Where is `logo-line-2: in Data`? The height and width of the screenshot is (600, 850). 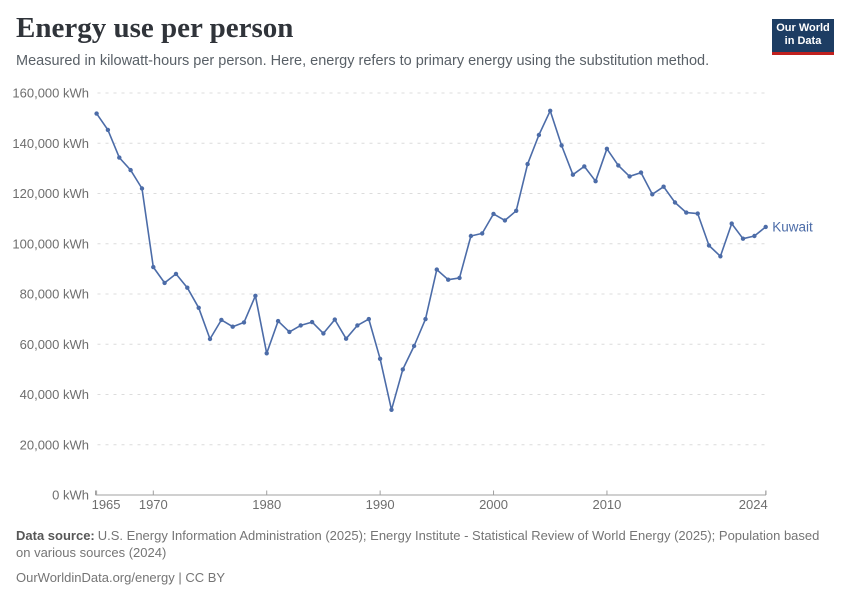
logo-line-2: in Data is located at coordinates (803, 40).